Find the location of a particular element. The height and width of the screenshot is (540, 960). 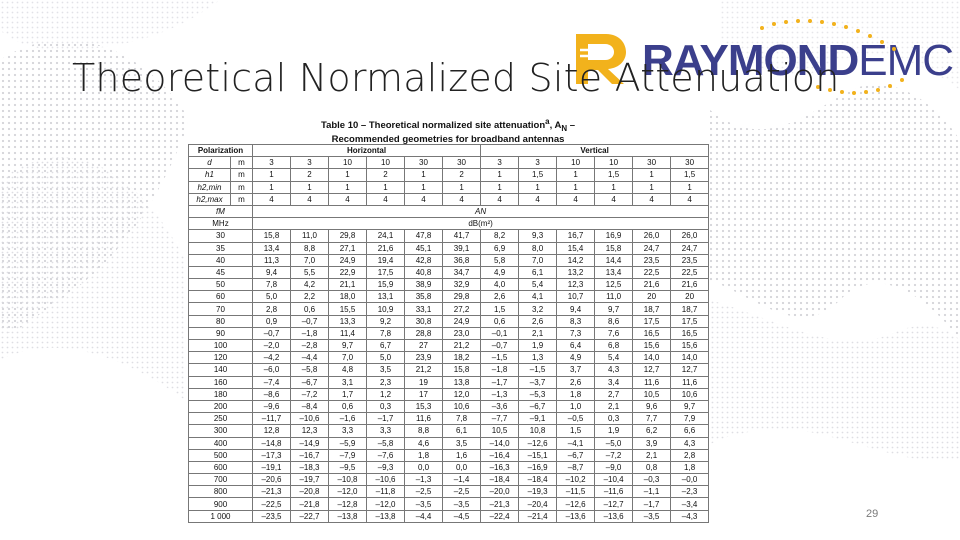

attenuation-cell: 35,8 is located at coordinates (423, 297).